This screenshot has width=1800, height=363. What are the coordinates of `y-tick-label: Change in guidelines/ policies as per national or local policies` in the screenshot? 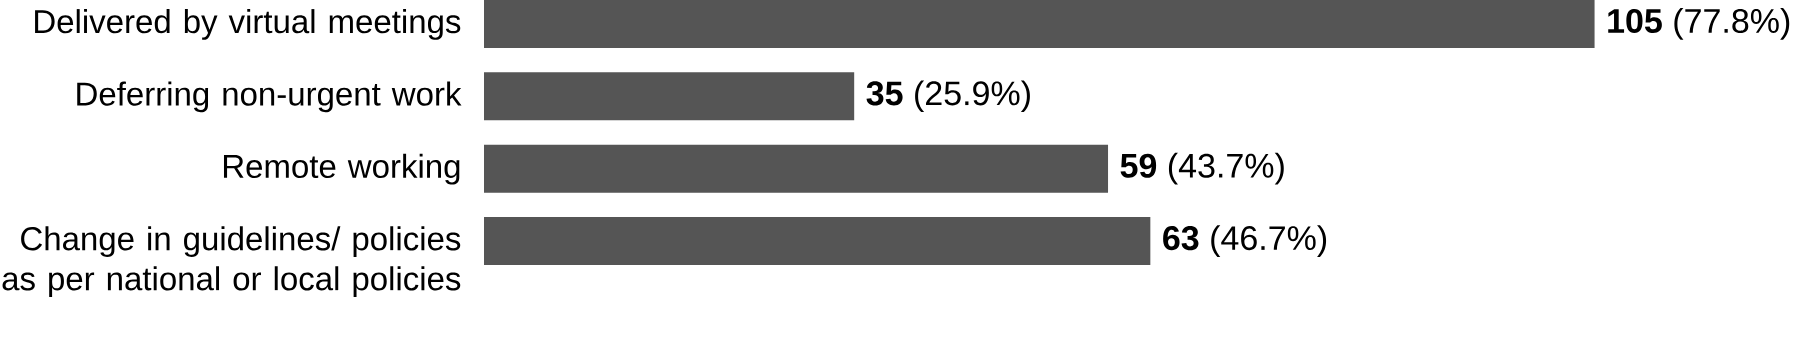 It's located at (231, 261).